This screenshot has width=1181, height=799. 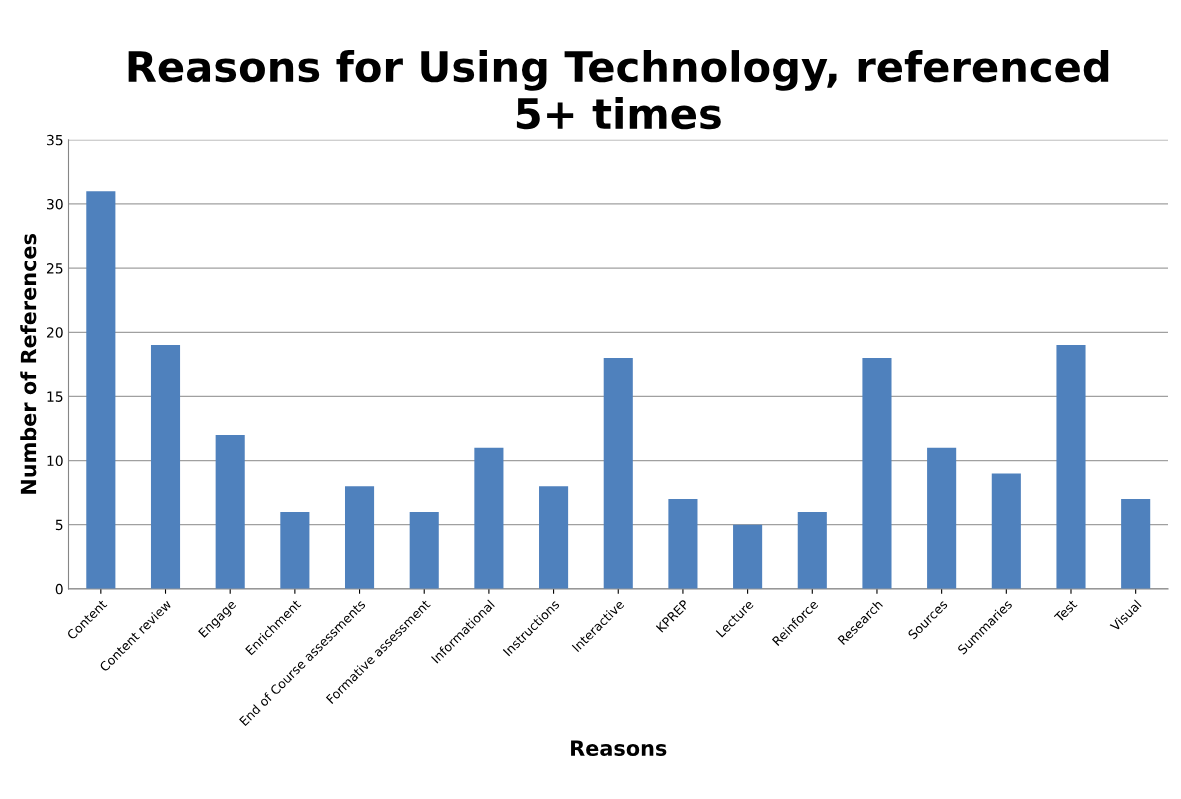 What do you see at coordinates (59, 589) in the screenshot?
I see `y-tick-label: 0` at bounding box center [59, 589].